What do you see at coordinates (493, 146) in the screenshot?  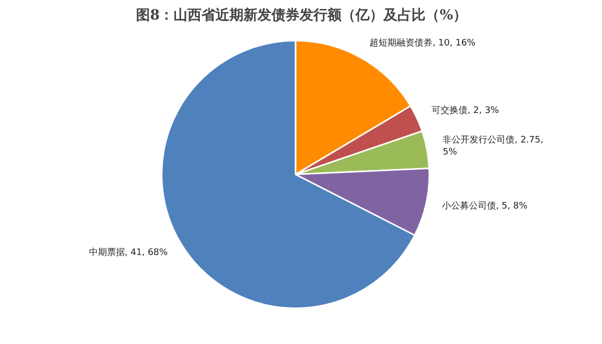 I see `slice-label: 非公开发行公司债, 2.75, 5%` at bounding box center [493, 146].